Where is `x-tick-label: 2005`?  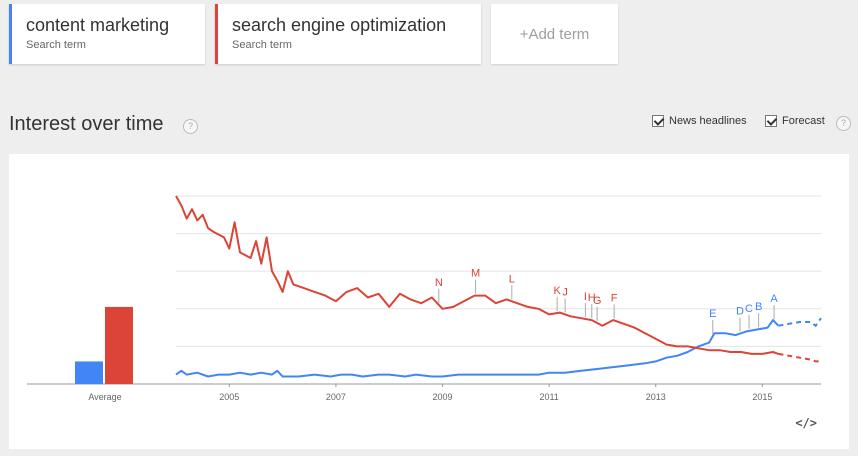 x-tick-label: 2005 is located at coordinates (229, 397).